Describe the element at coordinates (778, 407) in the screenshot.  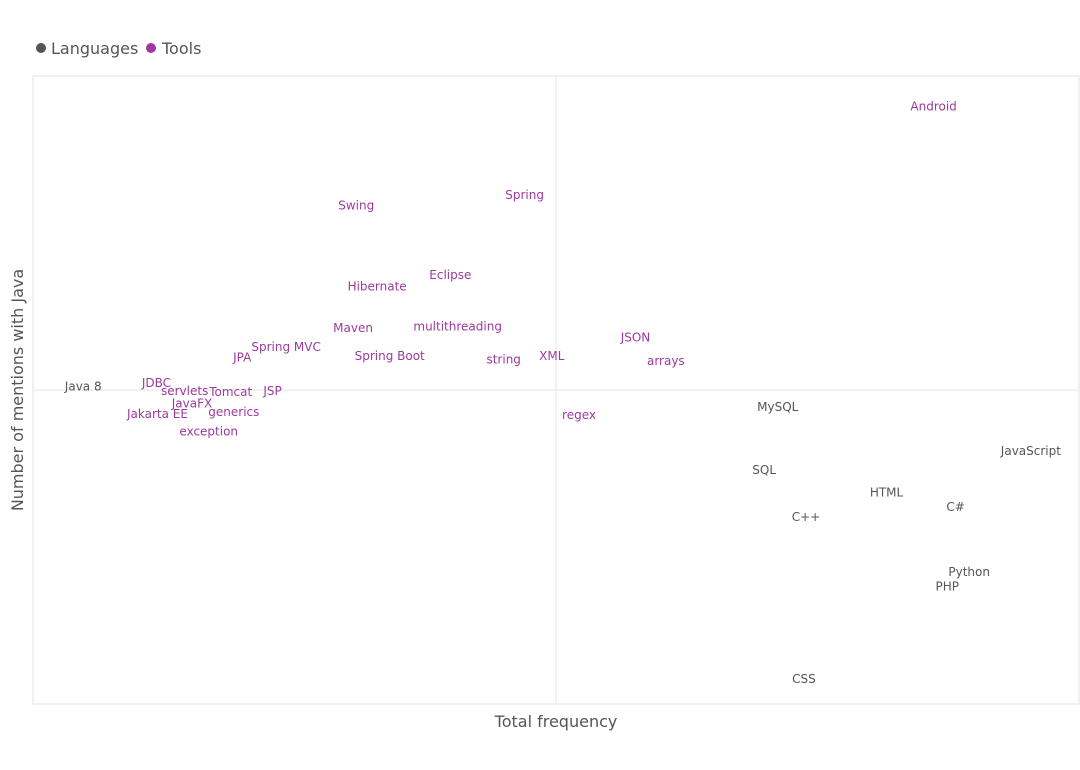
I see `point-label: MySQL` at that location.